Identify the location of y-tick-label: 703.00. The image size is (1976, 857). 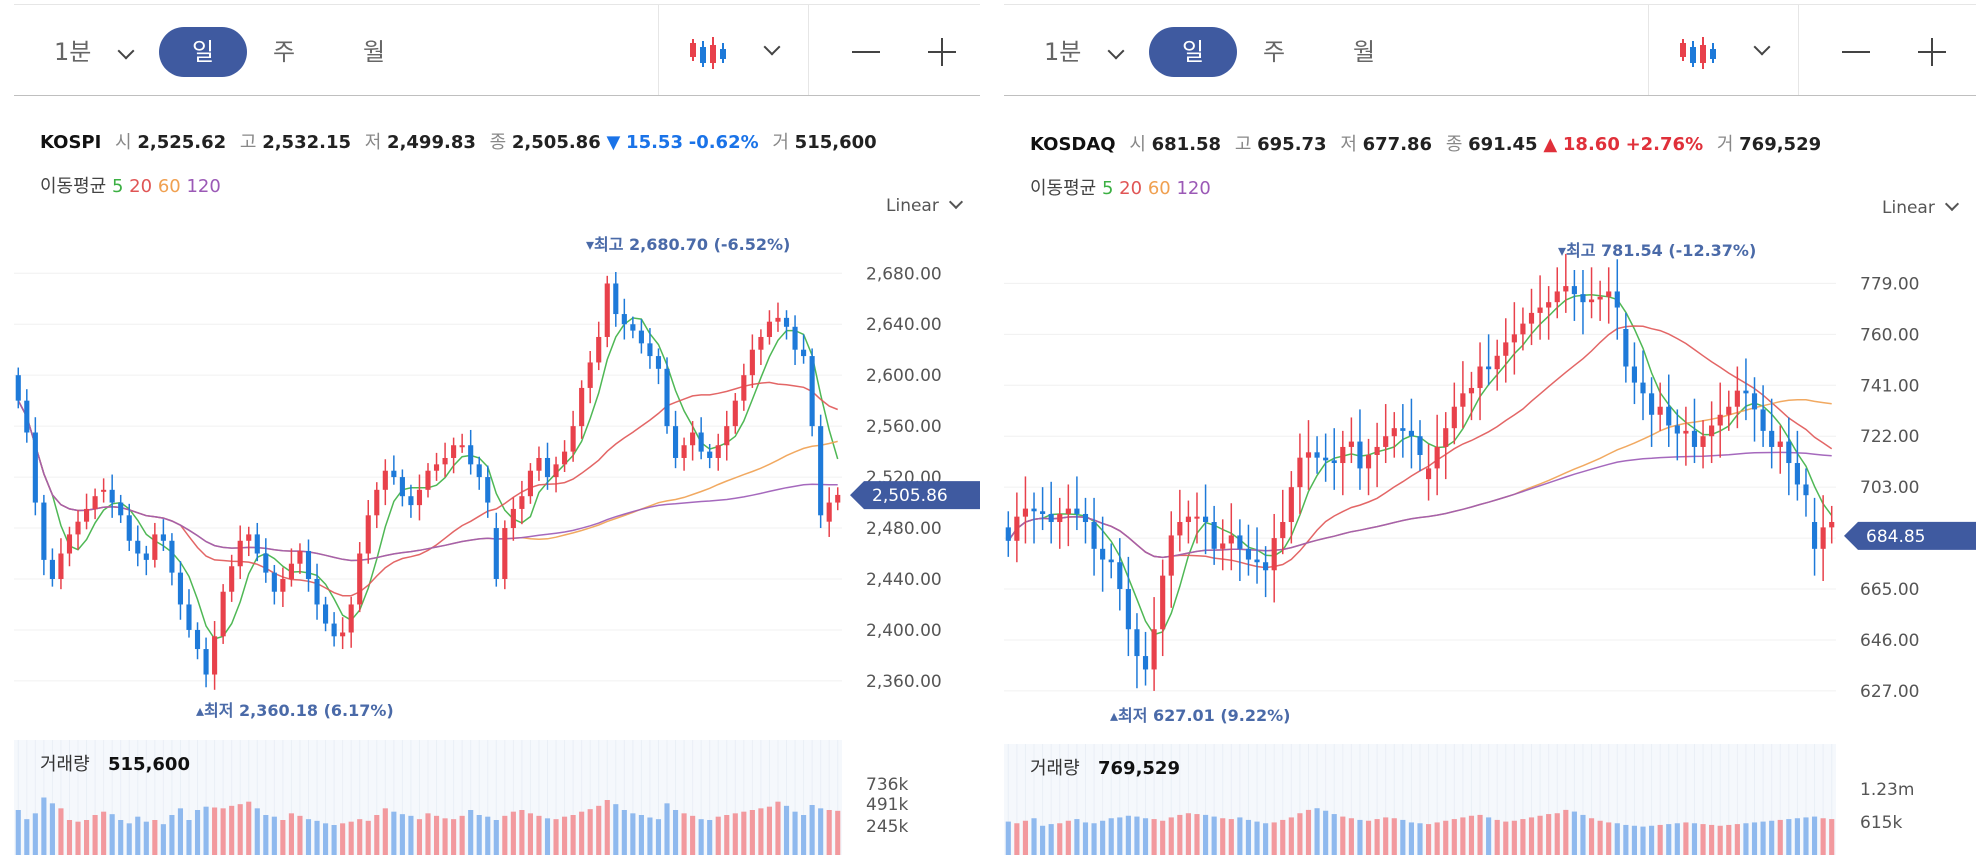
(1889, 488).